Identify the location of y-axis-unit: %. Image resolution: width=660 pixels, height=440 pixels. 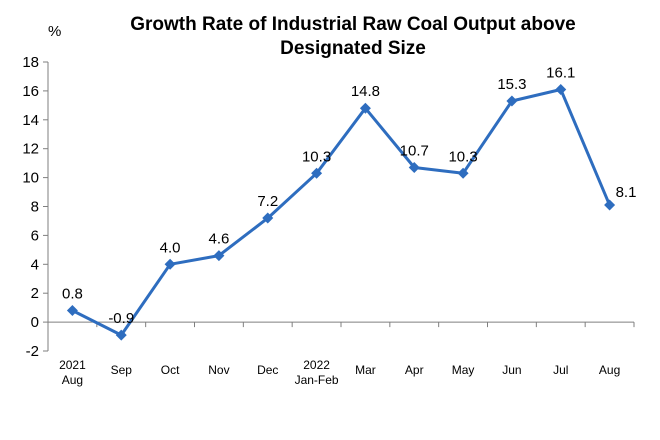
(54, 31).